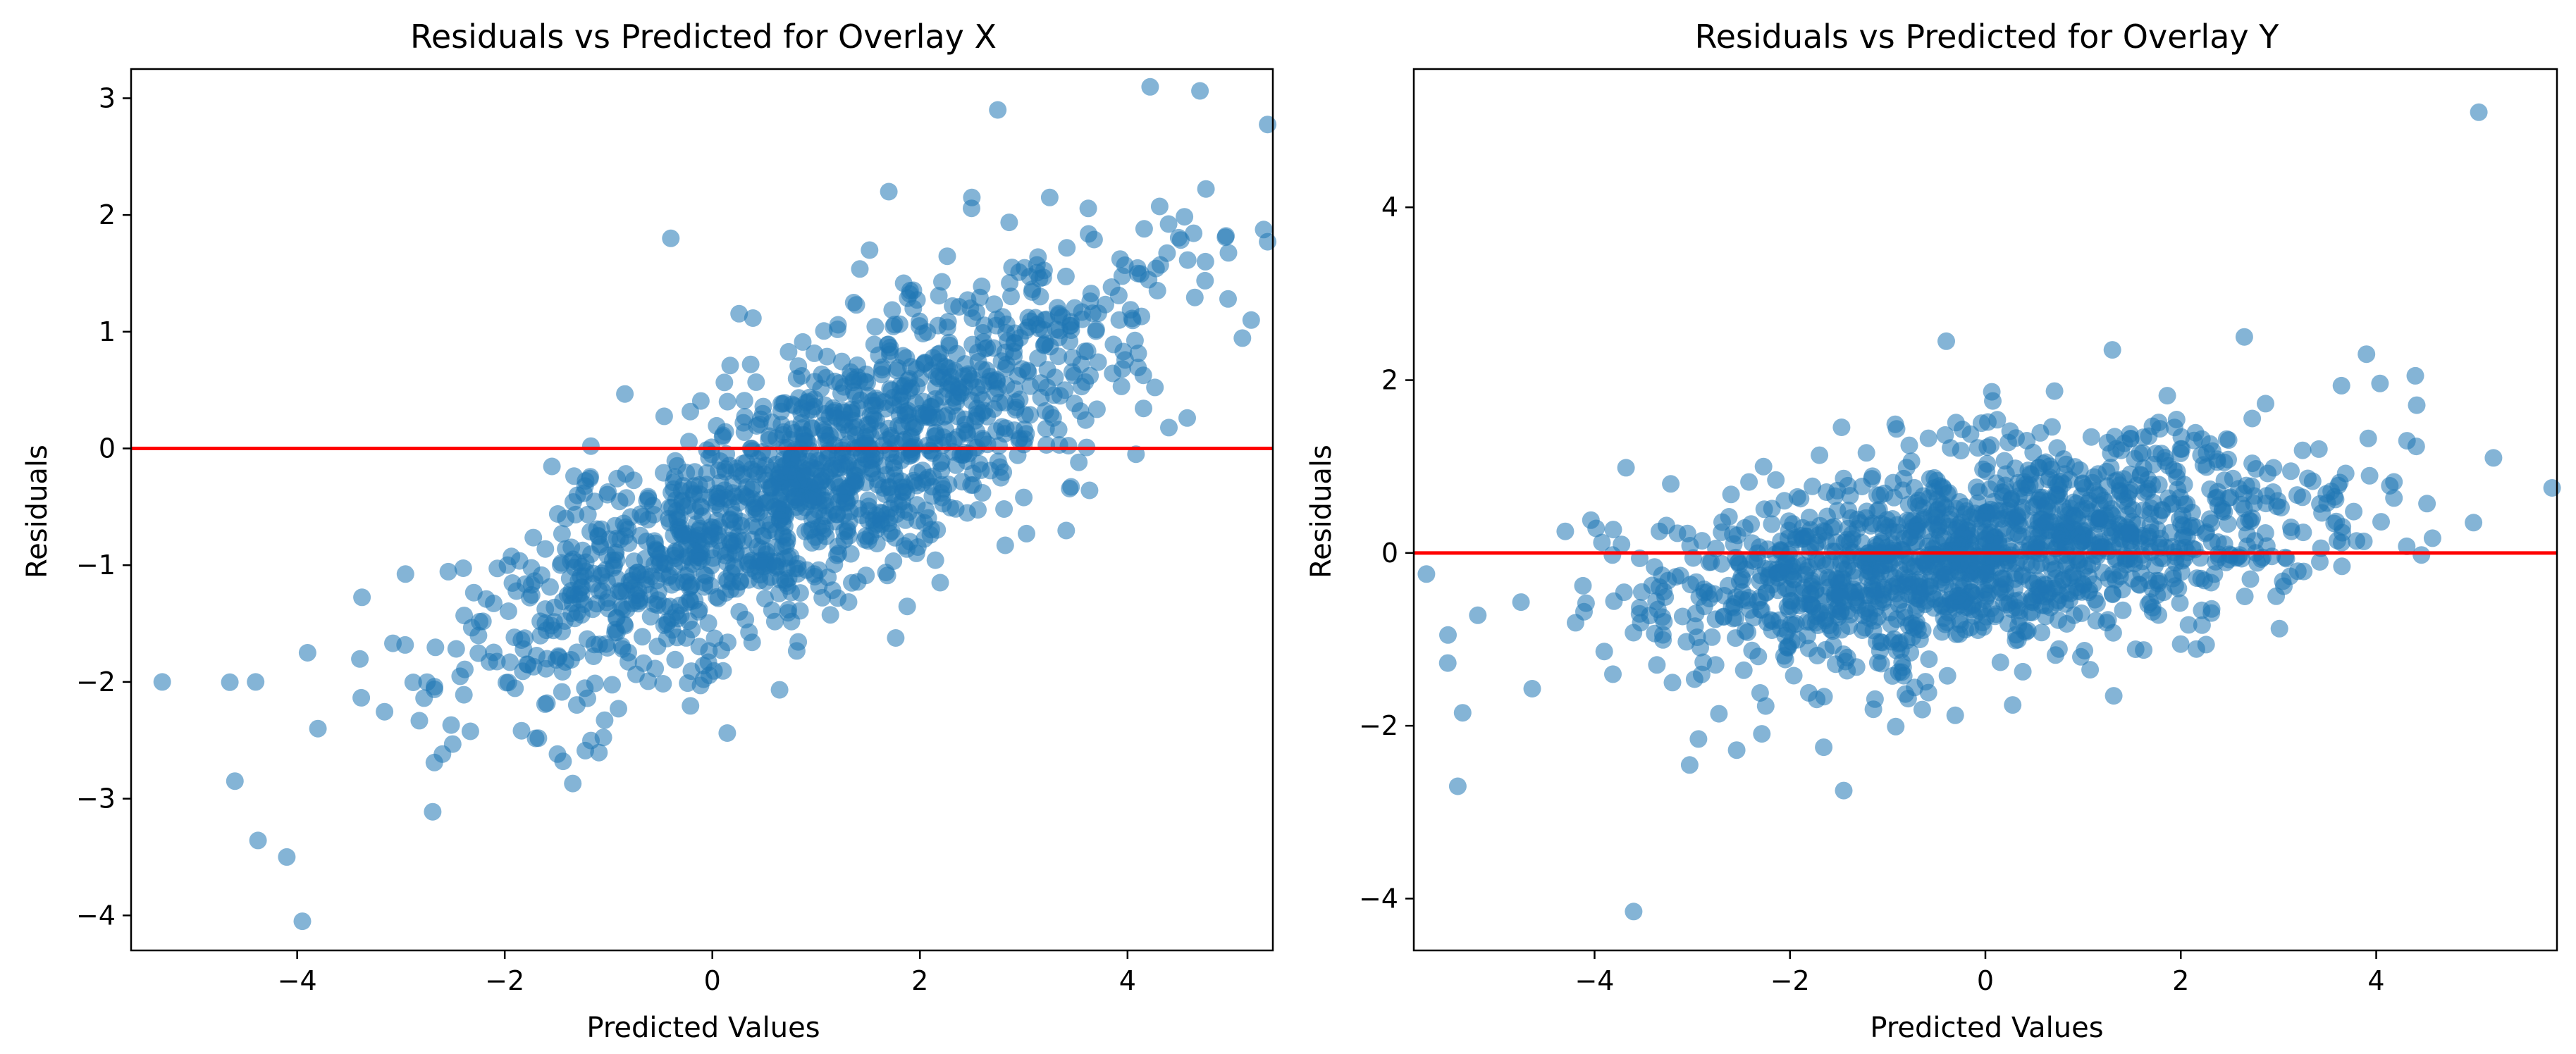  I want to click on y-tick-label: 0, so click(1389, 553).